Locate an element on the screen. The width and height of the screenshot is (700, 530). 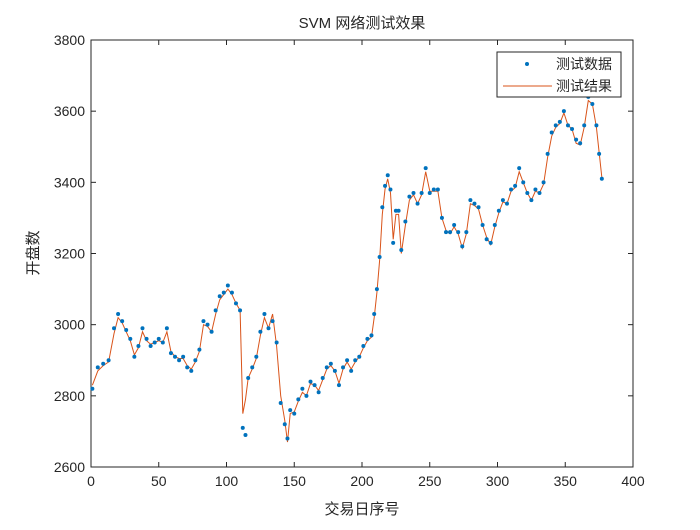
x-tick-label: 50 is located at coordinates (159, 481).